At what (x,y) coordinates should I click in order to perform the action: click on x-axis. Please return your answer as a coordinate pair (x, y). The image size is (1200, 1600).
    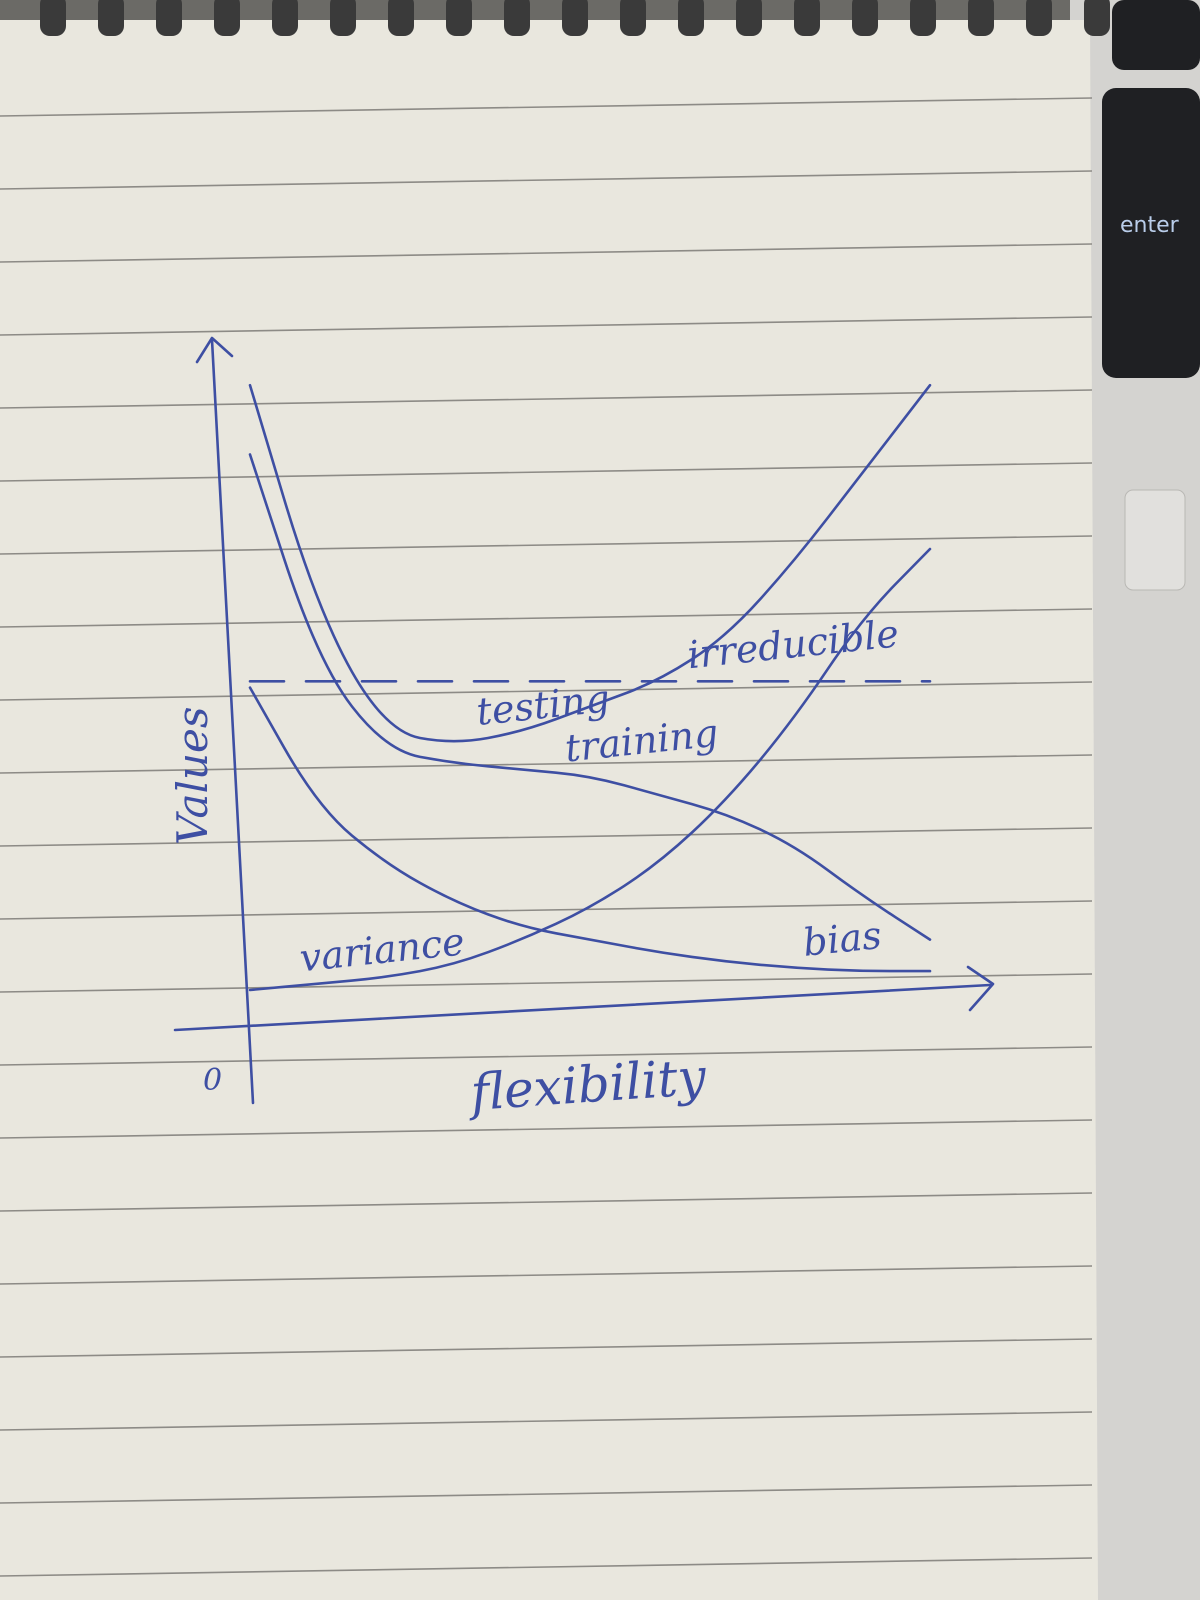
    Looking at the image, I should click on (584, 998).